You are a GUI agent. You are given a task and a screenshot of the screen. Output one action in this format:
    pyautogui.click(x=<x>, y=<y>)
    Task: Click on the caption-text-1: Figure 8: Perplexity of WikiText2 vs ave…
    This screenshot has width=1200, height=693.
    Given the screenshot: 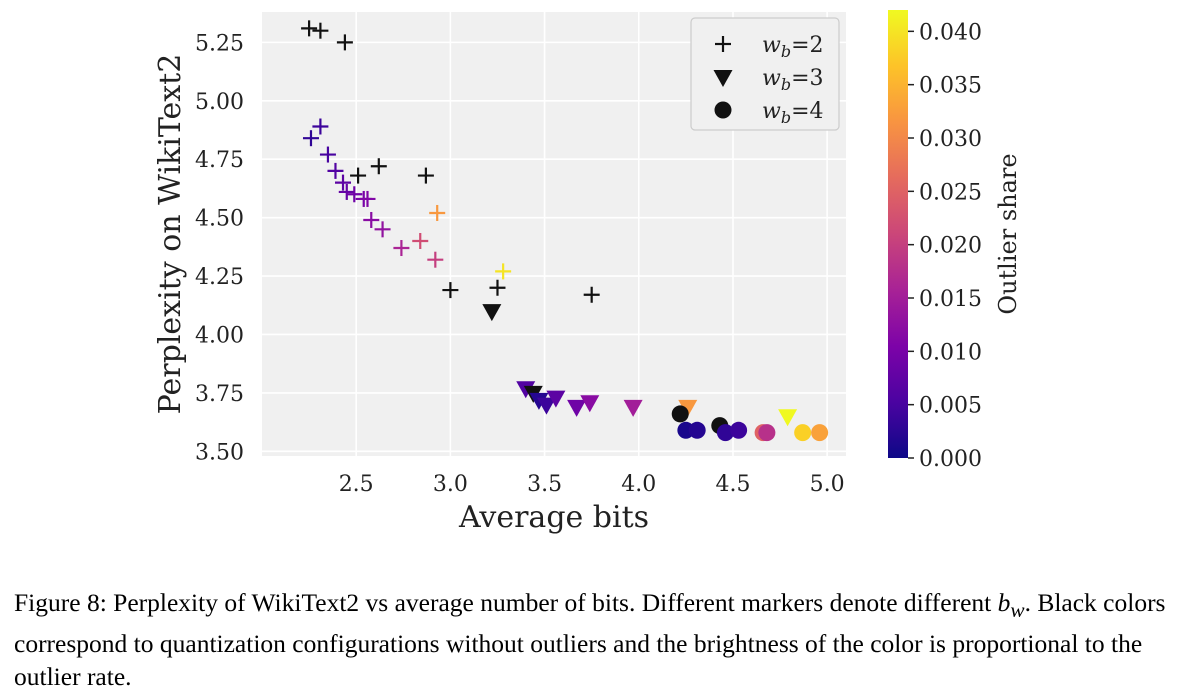 What is the action you would take?
    pyautogui.click(x=506, y=602)
    